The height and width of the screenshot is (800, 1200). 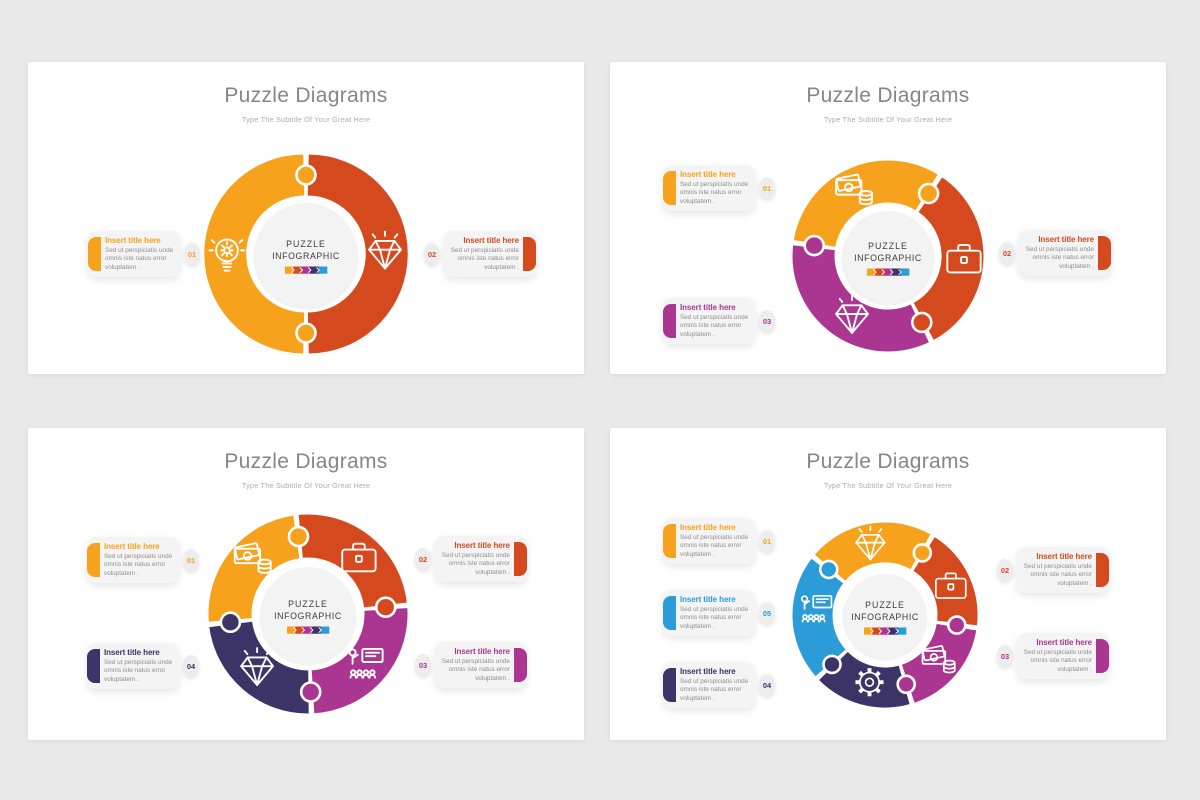 I want to click on slide-subtitle: Type The Subtitle Of Your Great Here, so click(x=306, y=485).